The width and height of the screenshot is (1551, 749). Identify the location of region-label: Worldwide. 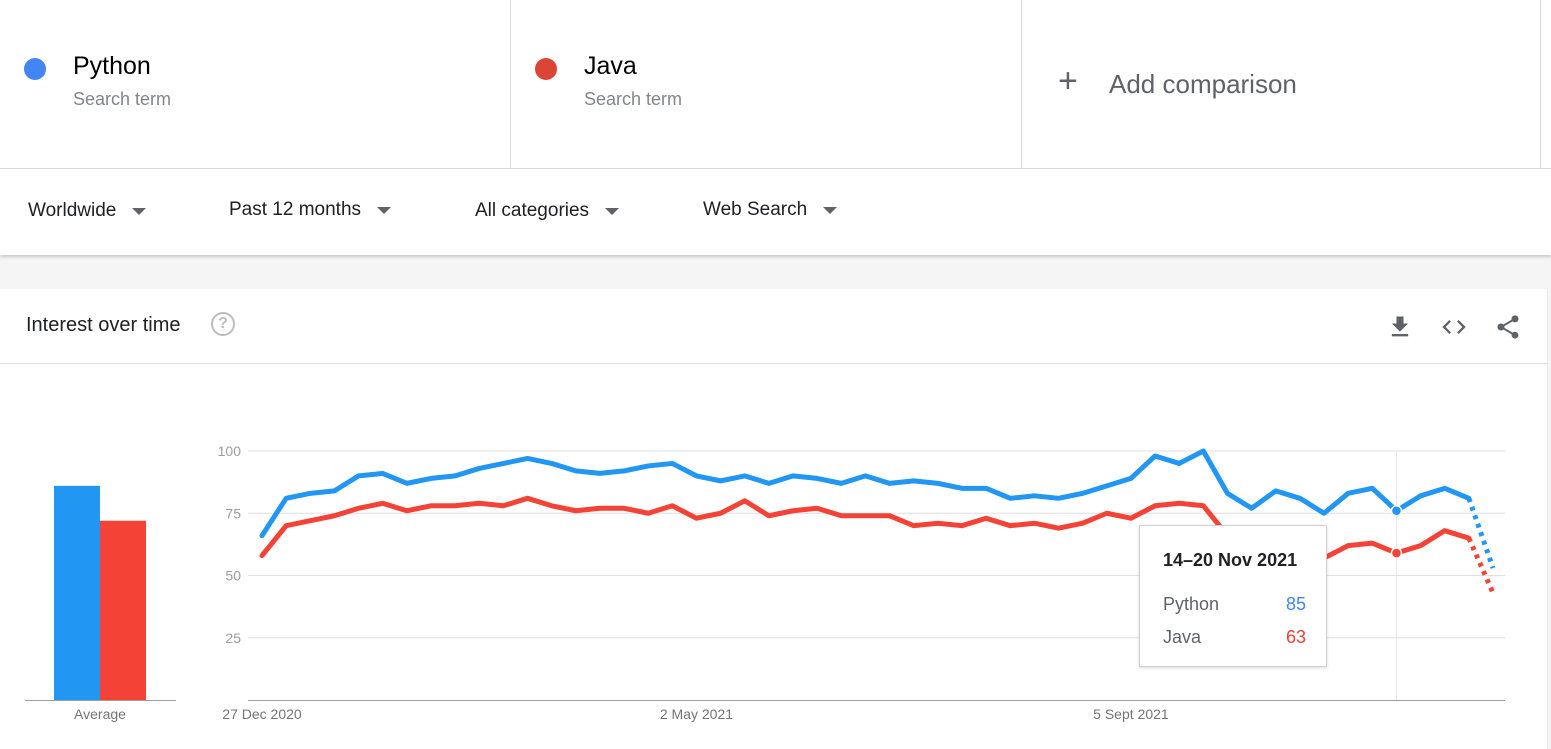
(72, 210).